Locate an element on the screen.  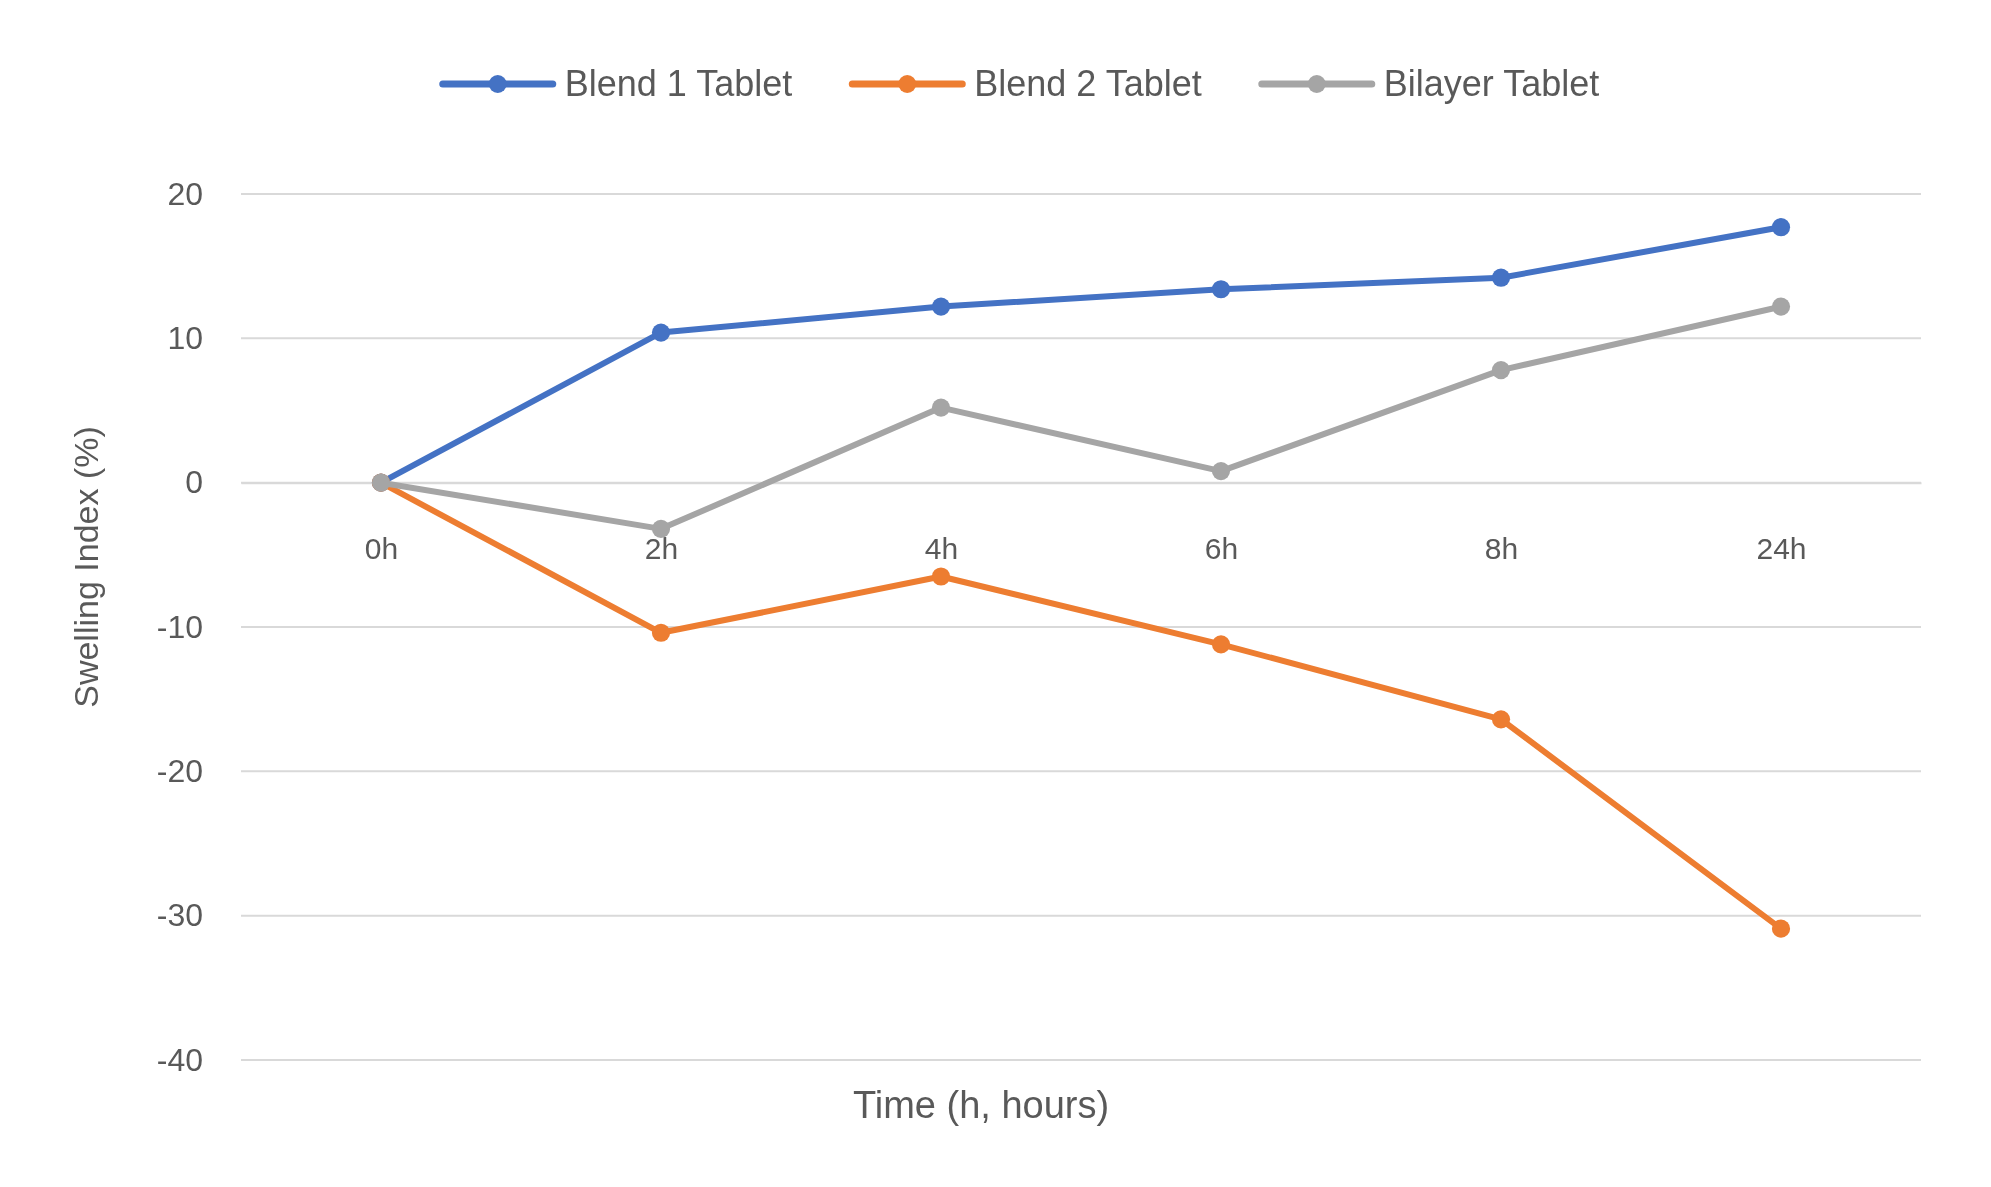
x-tick-label: 24h is located at coordinates (1781, 548).